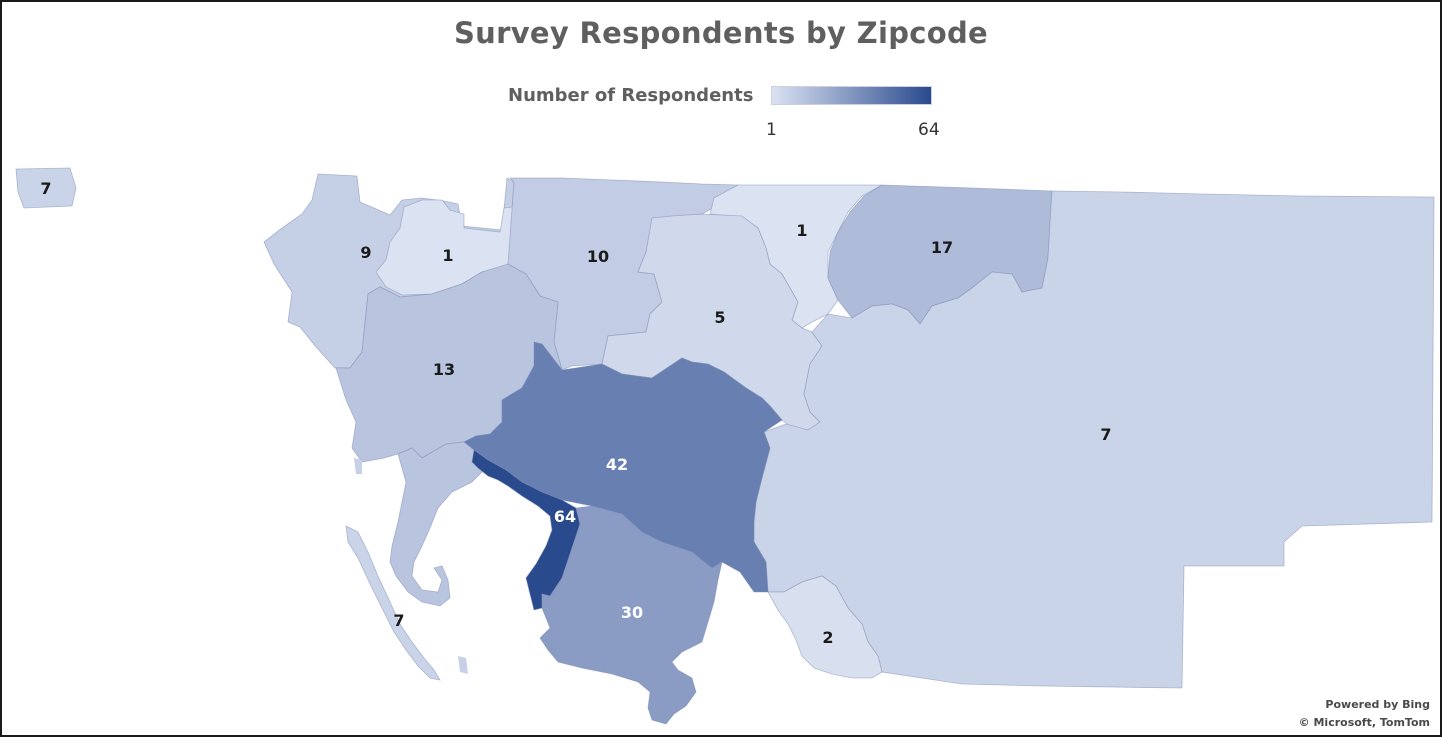 The image size is (1442, 737). Describe the element at coordinates (851, 95) in the screenshot. I see `legend-gradient-bar` at that location.